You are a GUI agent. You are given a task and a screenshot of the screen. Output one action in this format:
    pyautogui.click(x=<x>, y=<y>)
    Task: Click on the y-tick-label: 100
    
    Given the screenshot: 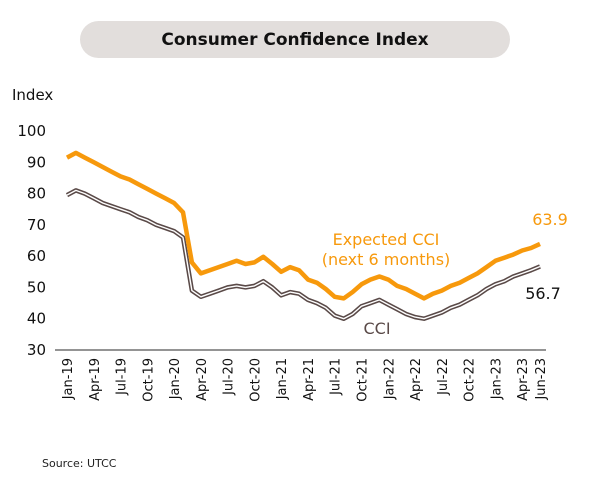 What is the action you would take?
    pyautogui.click(x=31, y=131)
    